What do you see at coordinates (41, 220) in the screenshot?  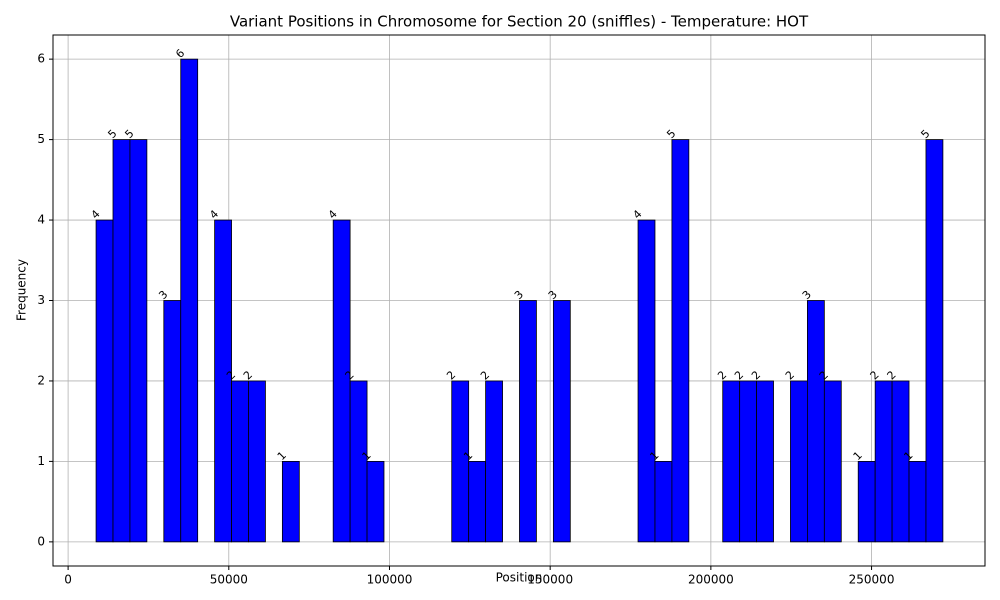 I see `y-tick-label: 4` at bounding box center [41, 220].